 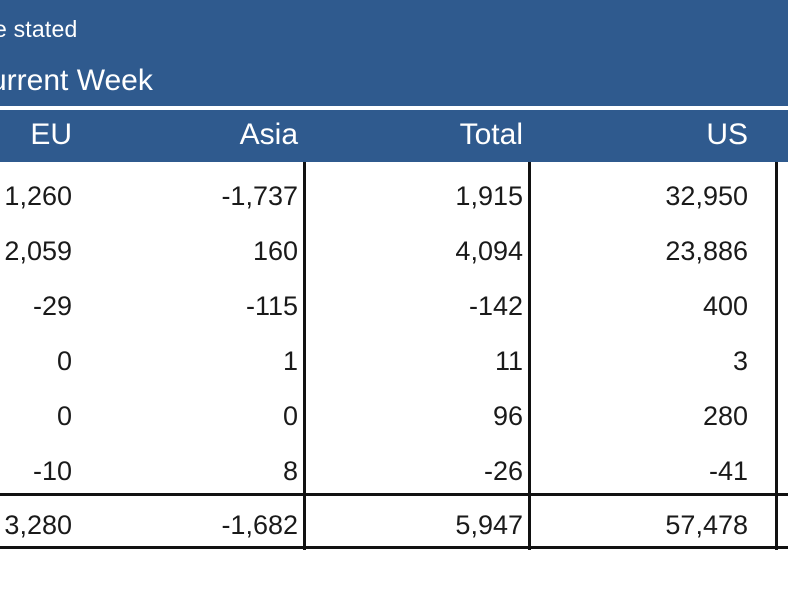 I want to click on table-cell: 1, so click(x=290, y=361).